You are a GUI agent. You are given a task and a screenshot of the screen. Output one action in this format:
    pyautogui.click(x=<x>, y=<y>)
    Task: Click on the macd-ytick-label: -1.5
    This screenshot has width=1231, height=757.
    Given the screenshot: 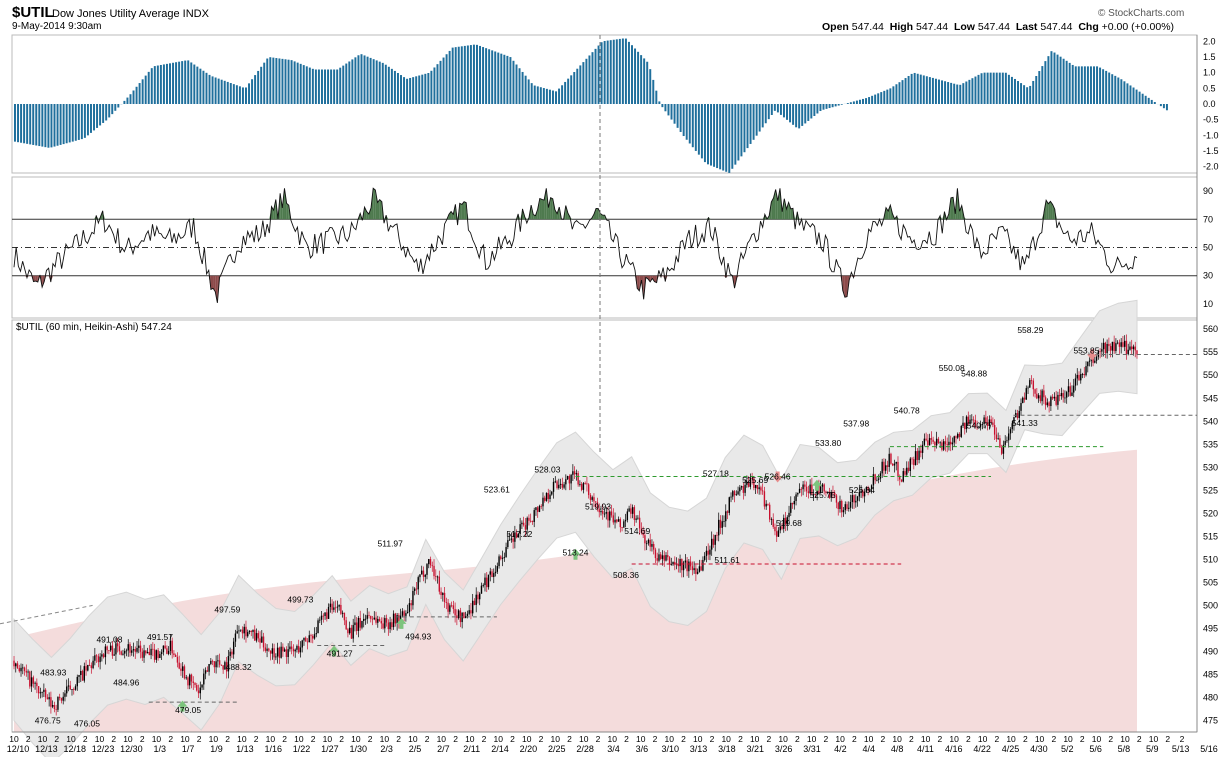 What is the action you would take?
    pyautogui.click(x=1211, y=151)
    